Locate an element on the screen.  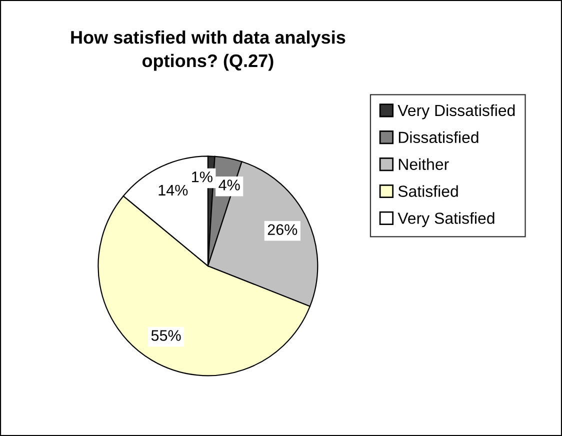
chart-title: How satisfied with data analysis options? (Q.27) is located at coordinates (208, 50).